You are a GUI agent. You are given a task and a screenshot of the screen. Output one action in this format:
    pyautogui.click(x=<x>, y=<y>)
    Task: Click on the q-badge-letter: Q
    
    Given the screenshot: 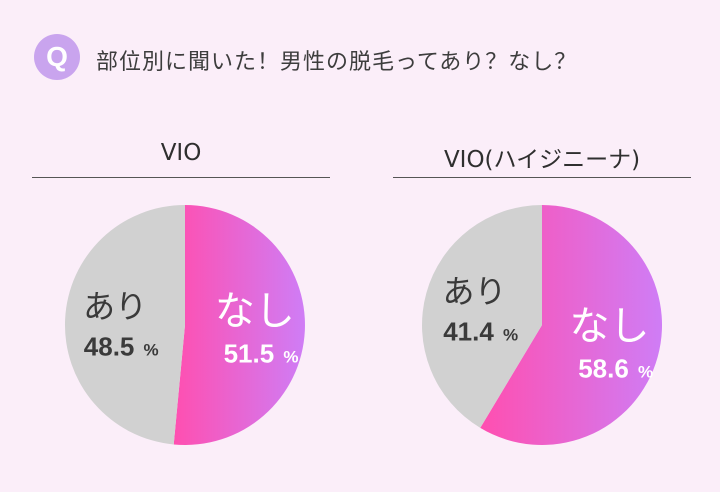 What is the action you would take?
    pyautogui.click(x=57, y=56)
    